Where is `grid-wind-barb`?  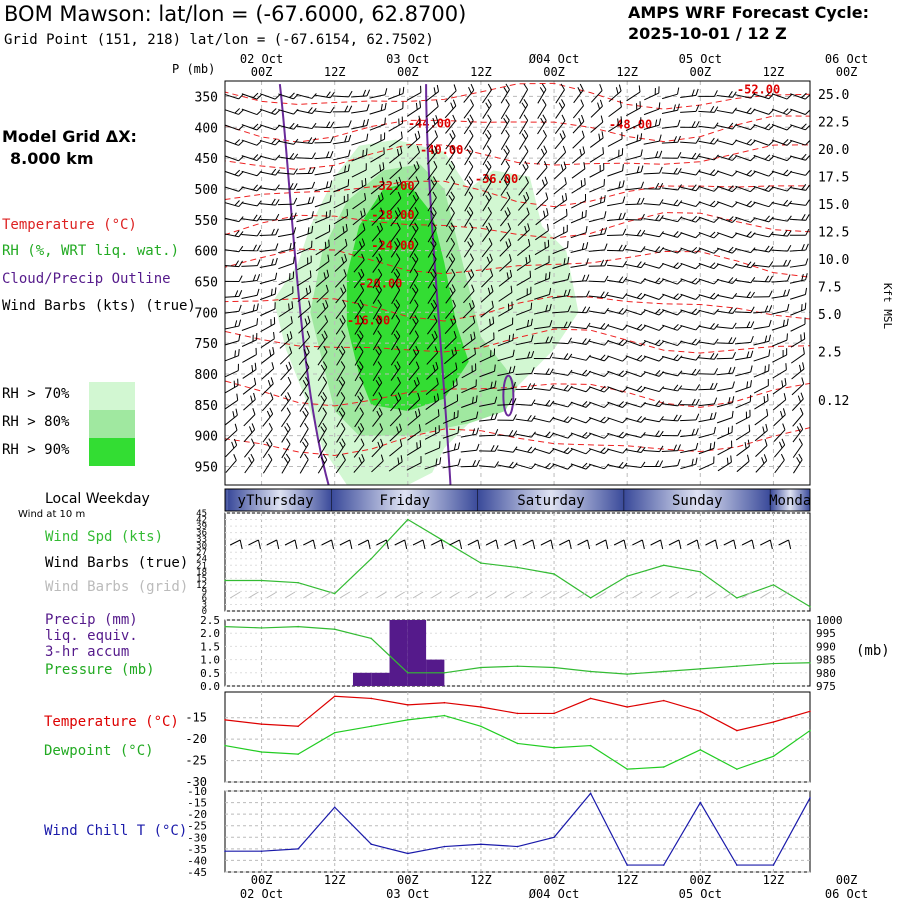
grid-wind-barb is located at coordinates (601, 595).